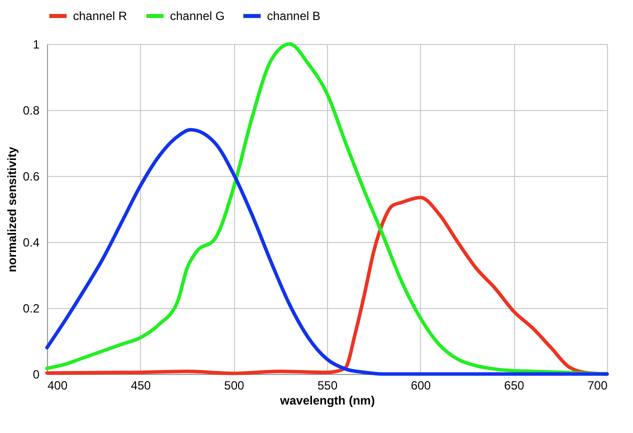  What do you see at coordinates (58, 385) in the screenshot?
I see `x-tick-label: 400` at bounding box center [58, 385].